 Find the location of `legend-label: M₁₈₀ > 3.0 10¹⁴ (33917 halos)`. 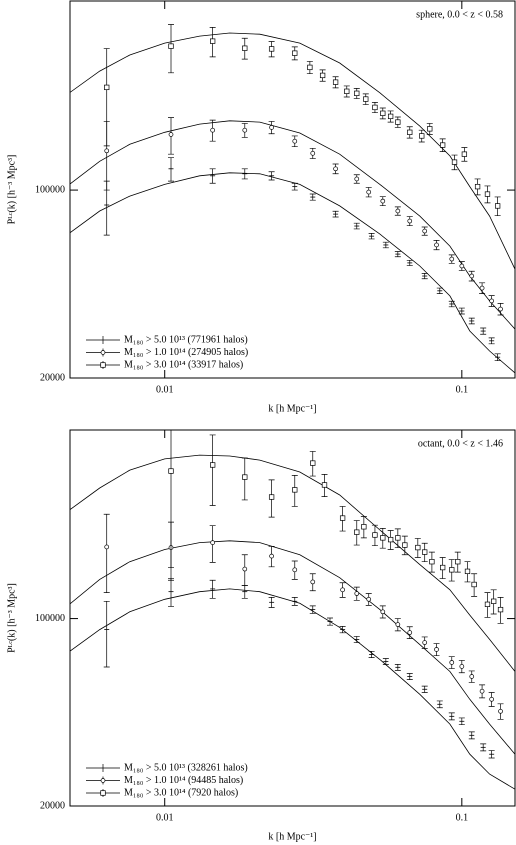

legend-label: M₁₈₀ > 3.0 10¹⁴ (33917 halos) is located at coordinates (183, 364).